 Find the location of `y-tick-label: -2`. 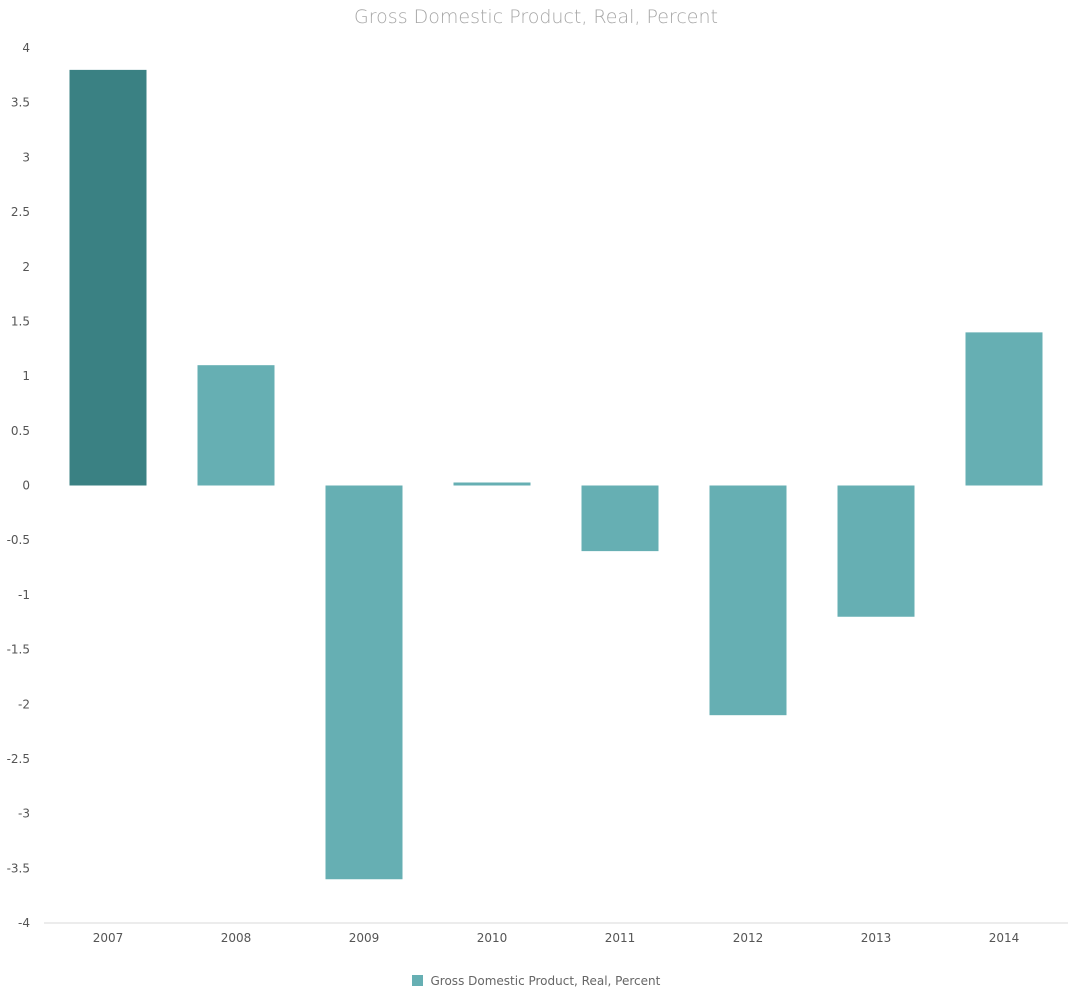

y-tick-label: -2 is located at coordinates (24, 704).